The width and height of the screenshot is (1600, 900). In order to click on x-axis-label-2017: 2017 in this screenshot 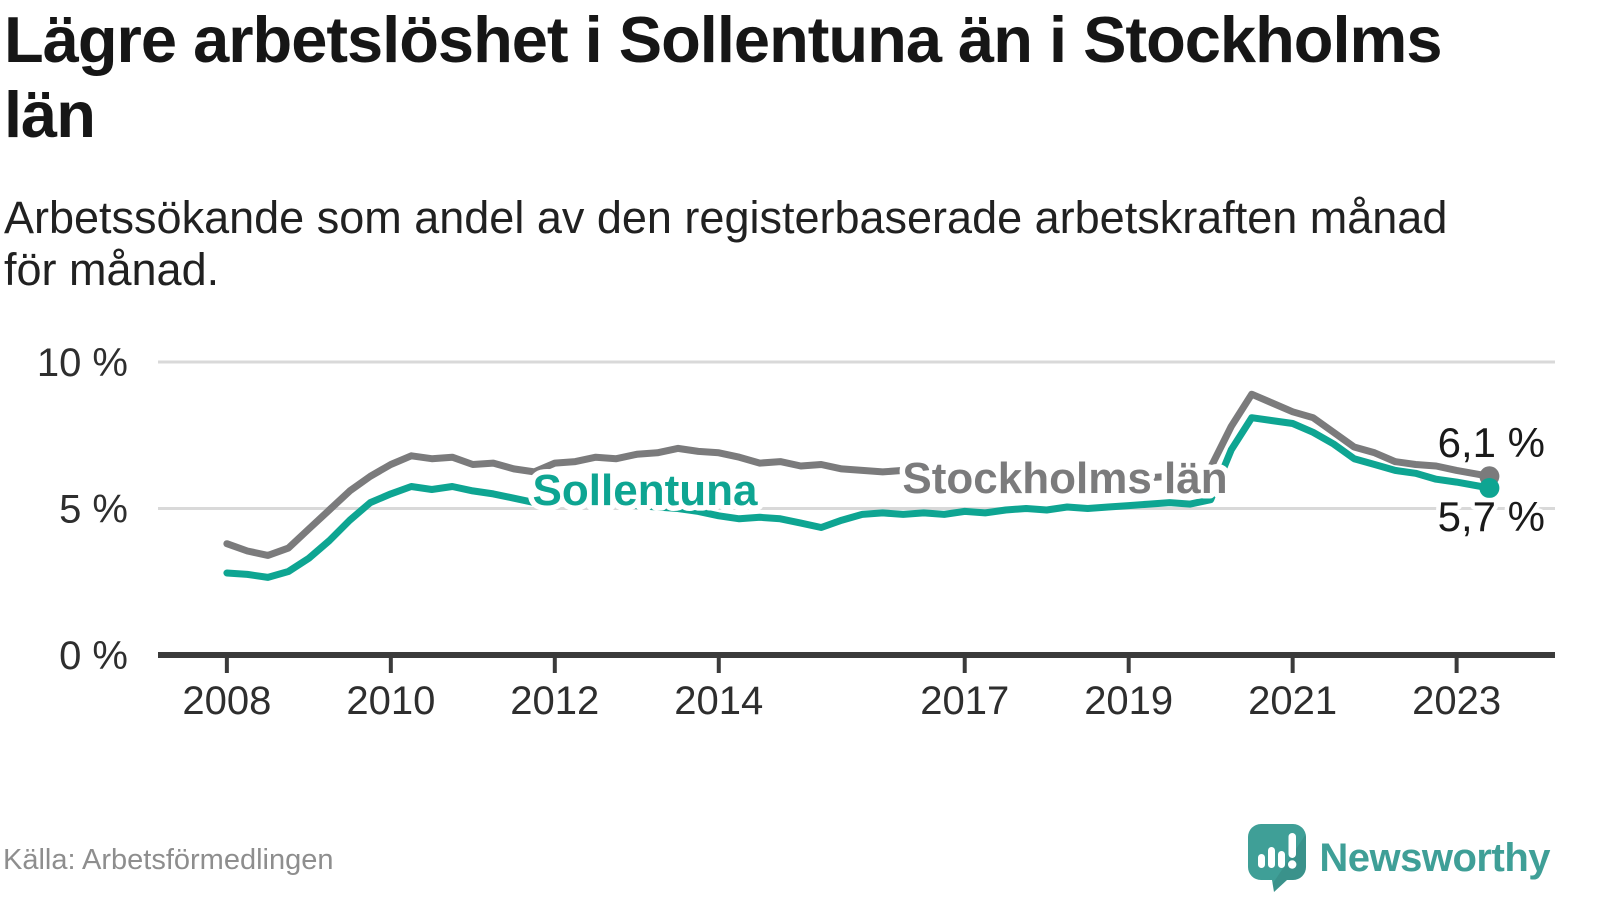, I will do `click(964, 701)`.